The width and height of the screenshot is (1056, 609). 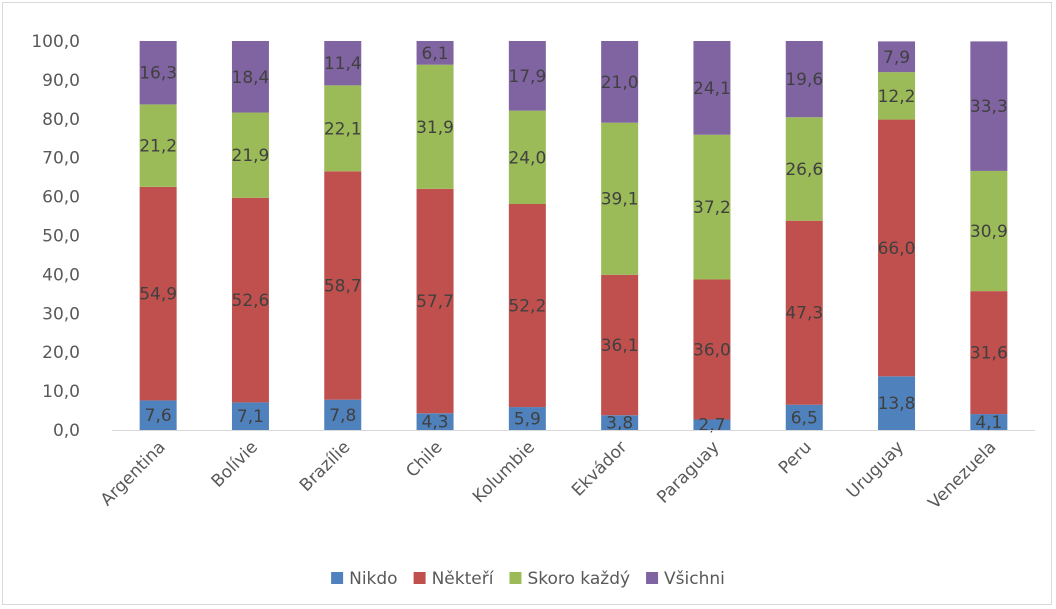 I want to click on data-label: 66,0, so click(x=897, y=249).